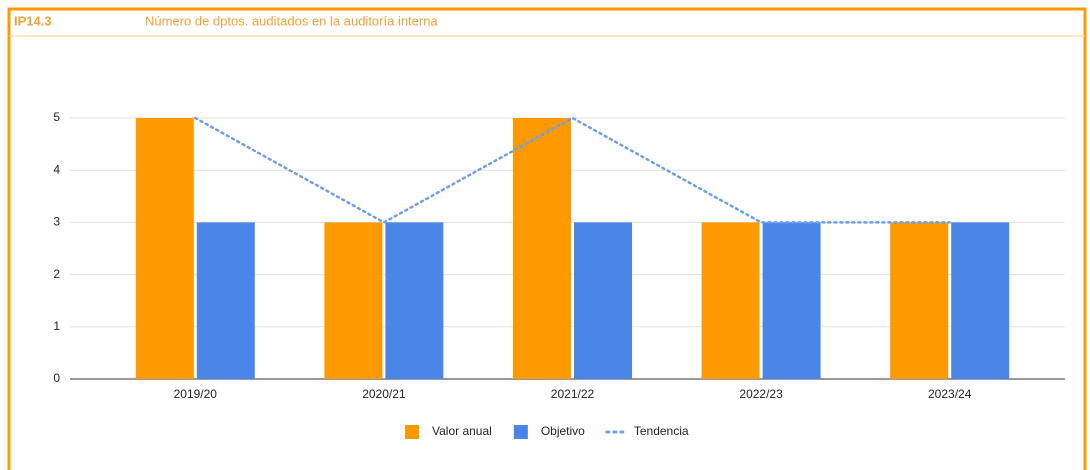 The width and height of the screenshot is (1090, 470). What do you see at coordinates (56, 117) in the screenshot?
I see `y-tick-label: 5` at bounding box center [56, 117].